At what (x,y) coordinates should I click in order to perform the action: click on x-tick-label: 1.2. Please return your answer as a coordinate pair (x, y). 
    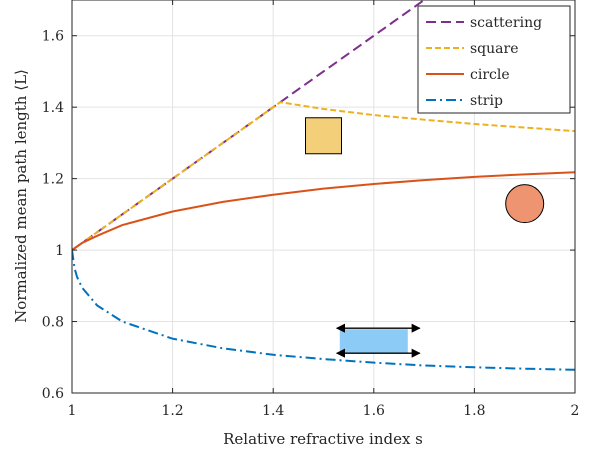
    Looking at the image, I should click on (172, 411).